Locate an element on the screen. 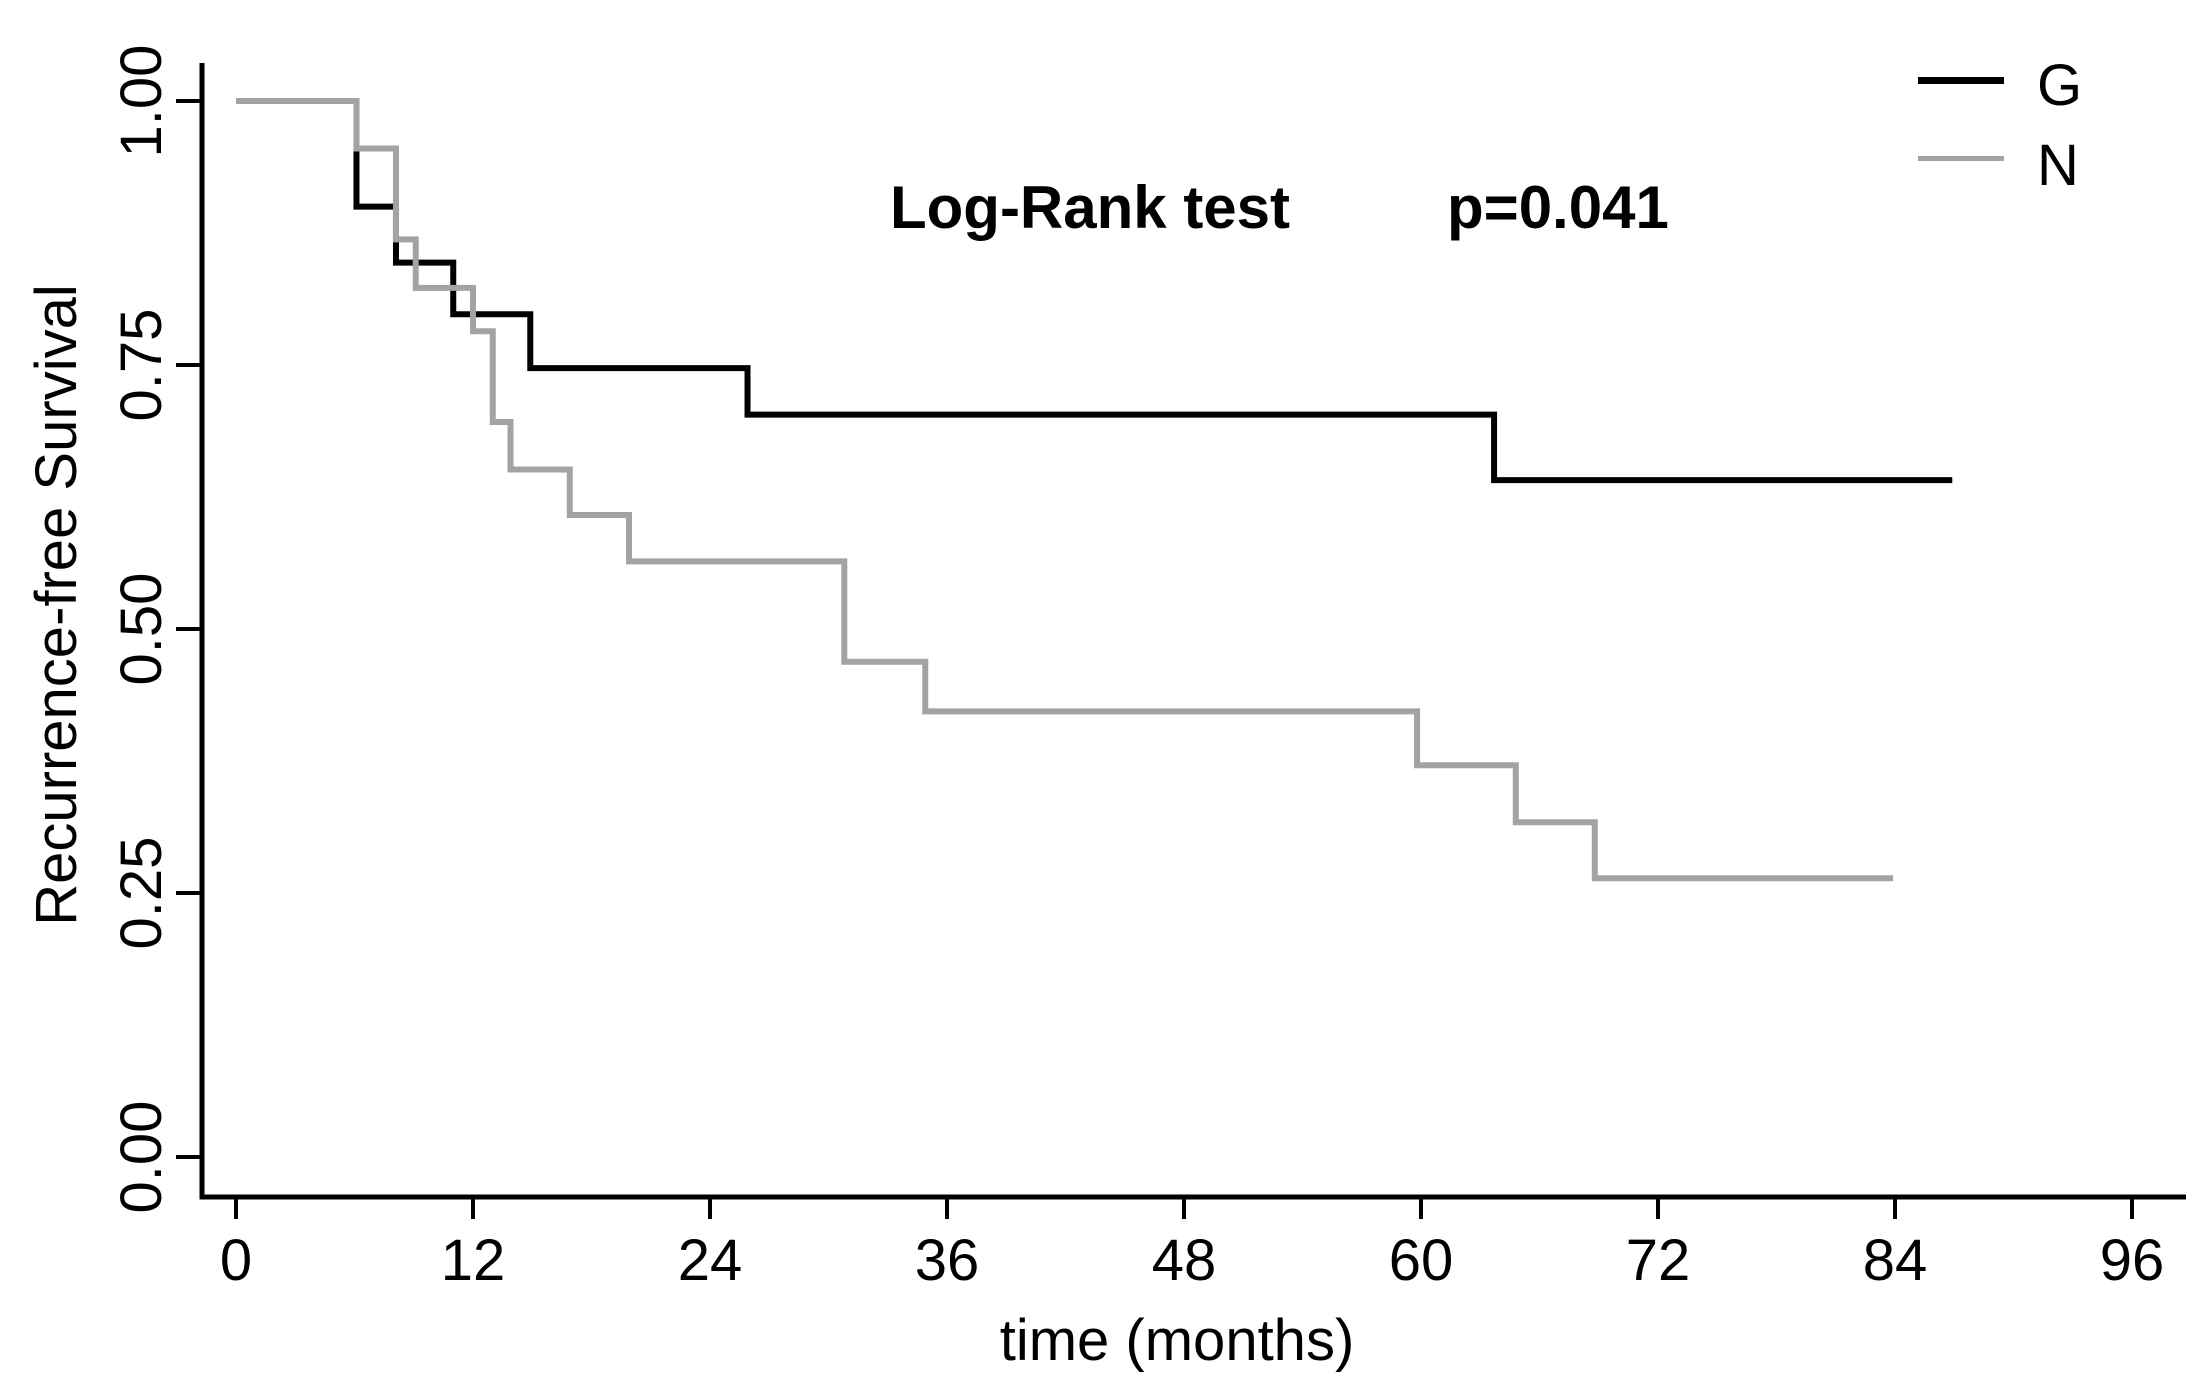 Image resolution: width=2187 pixels, height=1384 pixels. y-tick-label: 0.25 is located at coordinates (141, 893).